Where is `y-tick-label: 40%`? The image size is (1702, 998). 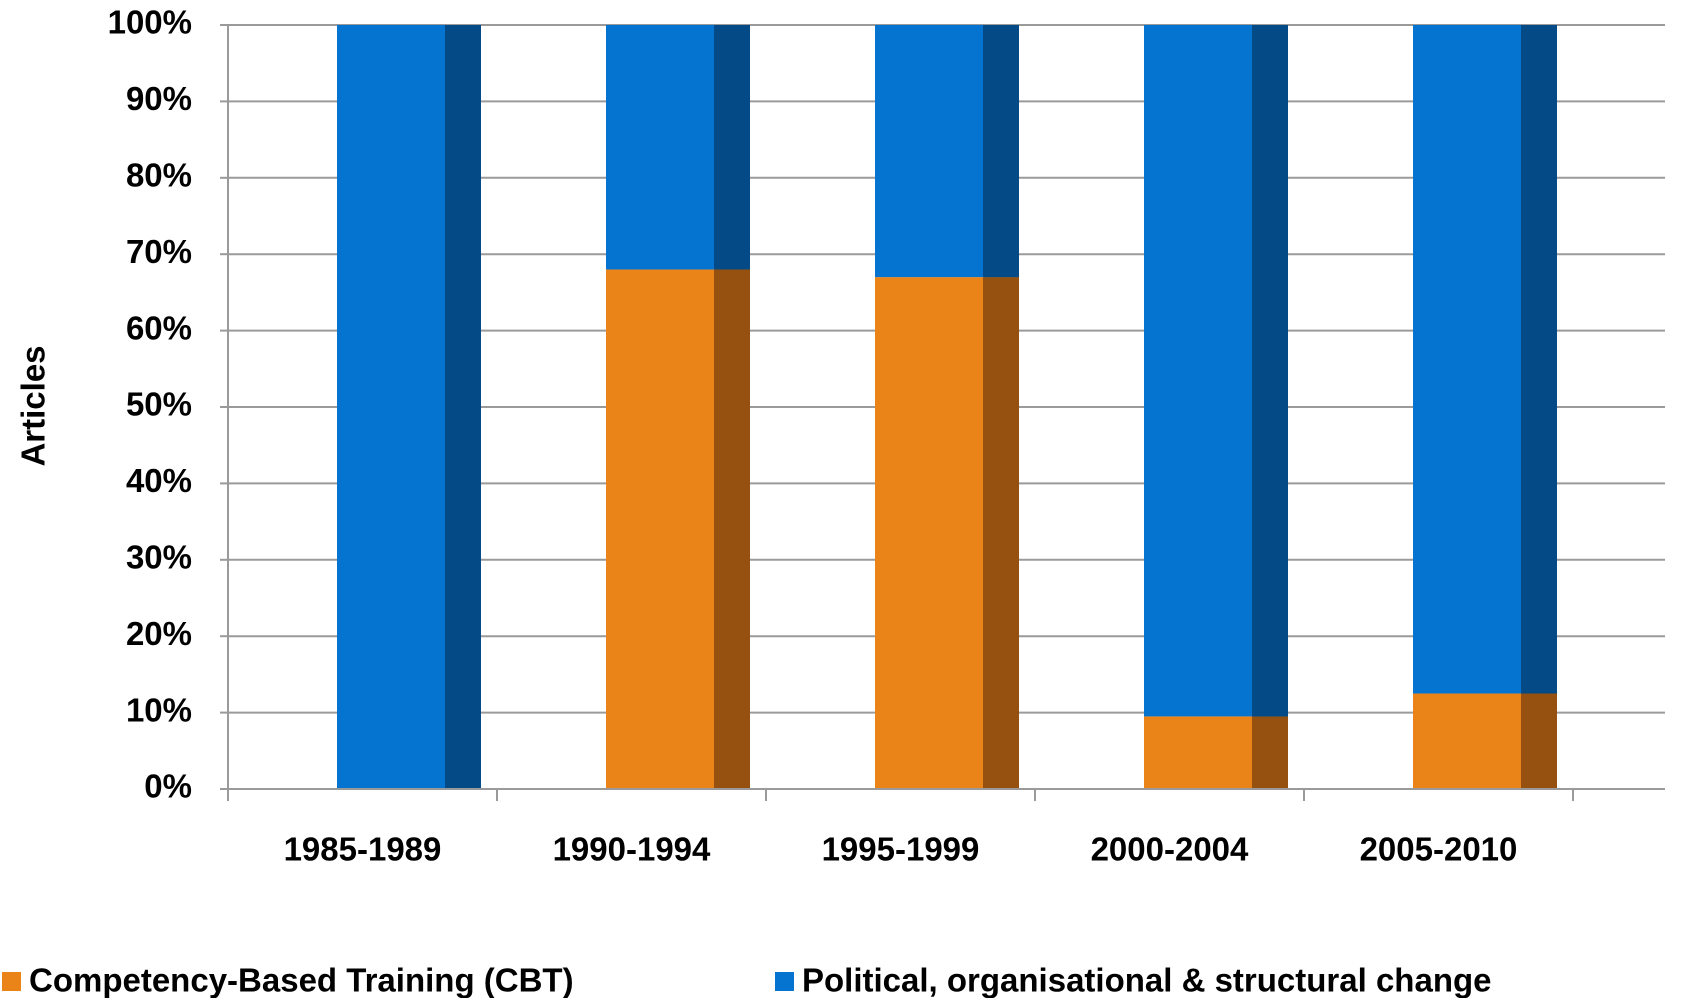 y-tick-label: 40% is located at coordinates (159, 480).